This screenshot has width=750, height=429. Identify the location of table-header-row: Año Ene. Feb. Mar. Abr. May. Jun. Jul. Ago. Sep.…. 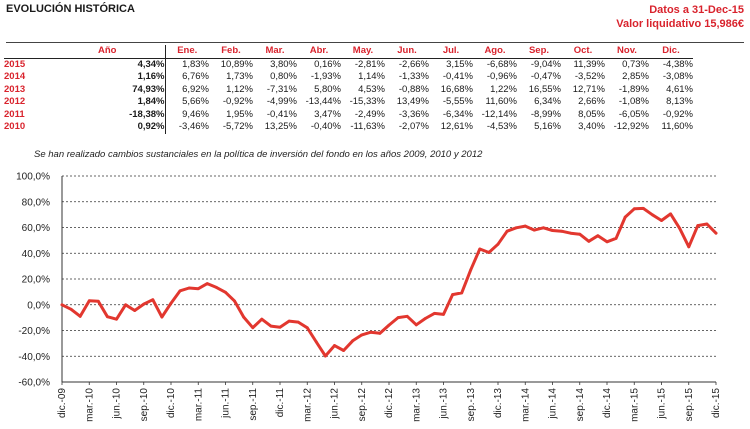
(348, 52).